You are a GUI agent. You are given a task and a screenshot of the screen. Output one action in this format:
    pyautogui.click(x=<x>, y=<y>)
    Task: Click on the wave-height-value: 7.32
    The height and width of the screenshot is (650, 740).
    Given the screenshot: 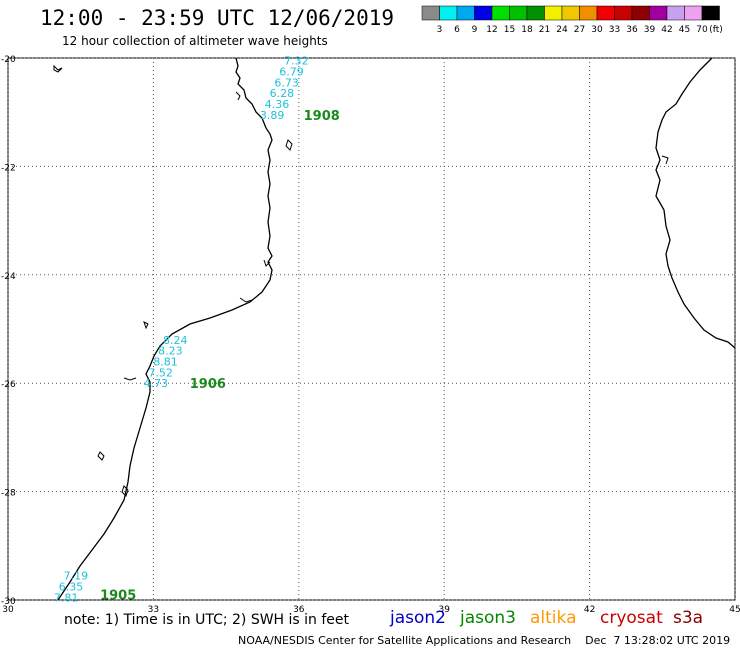 What is the action you would take?
    pyautogui.click(x=296, y=61)
    